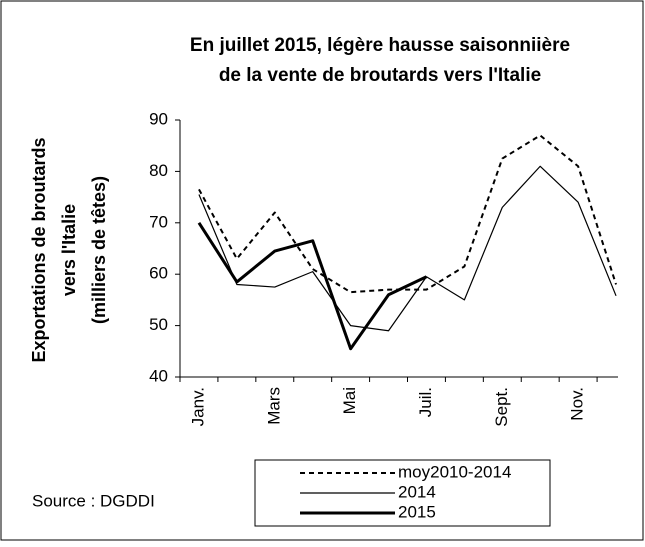  Describe the element at coordinates (501, 407) in the screenshot. I see `x-tick-label: Sept.` at that location.